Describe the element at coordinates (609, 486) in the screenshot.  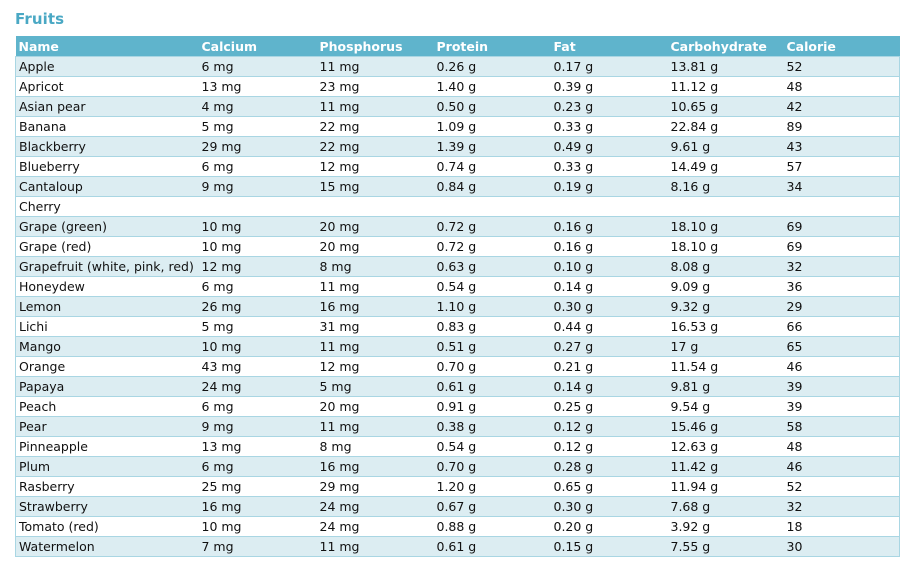
I see `cell-fat: 0.65 g` at that location.